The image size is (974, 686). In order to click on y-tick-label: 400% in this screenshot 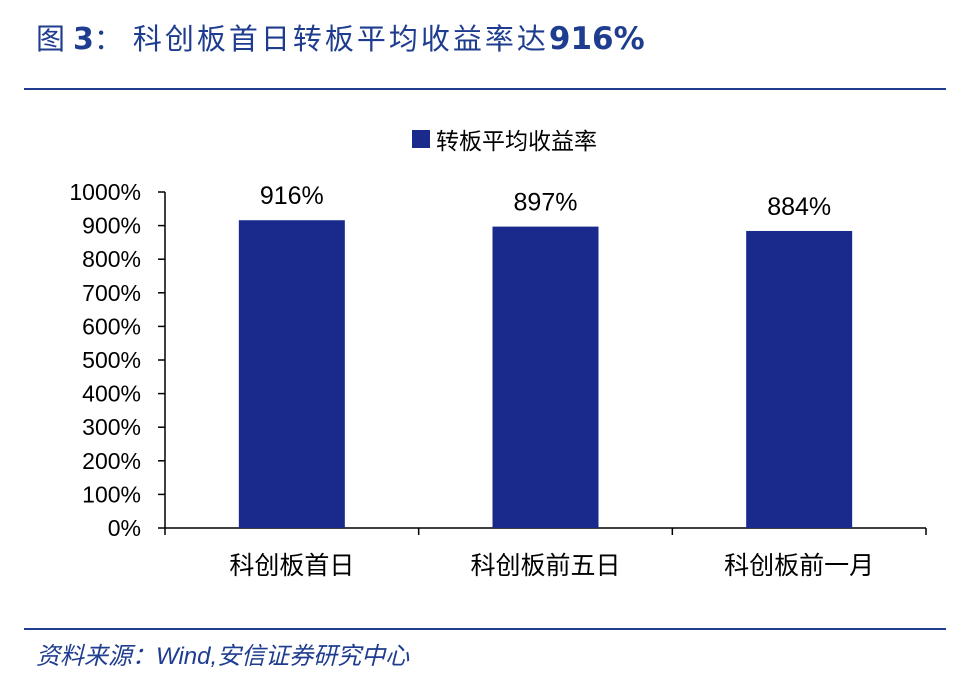, I will do `click(111, 394)`.